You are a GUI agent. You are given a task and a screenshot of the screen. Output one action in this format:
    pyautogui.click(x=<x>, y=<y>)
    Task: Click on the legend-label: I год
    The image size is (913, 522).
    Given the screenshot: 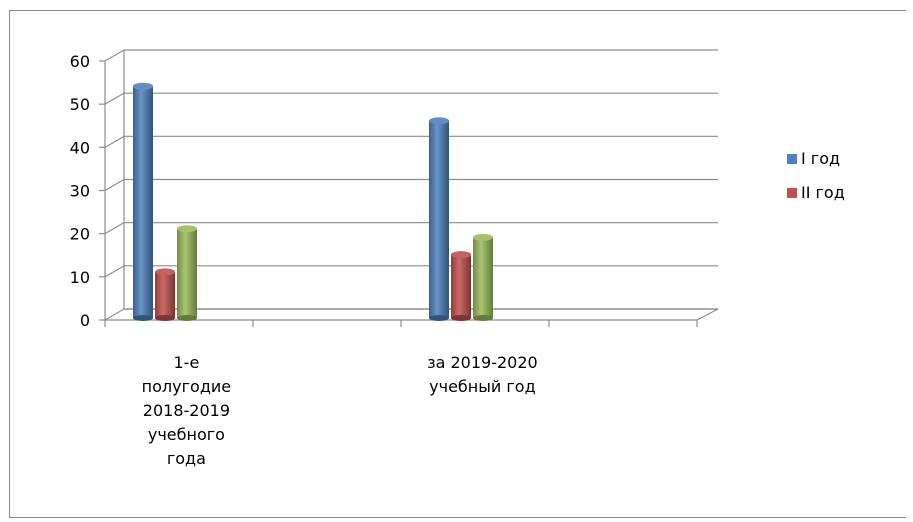 What is the action you would take?
    pyautogui.click(x=820, y=158)
    